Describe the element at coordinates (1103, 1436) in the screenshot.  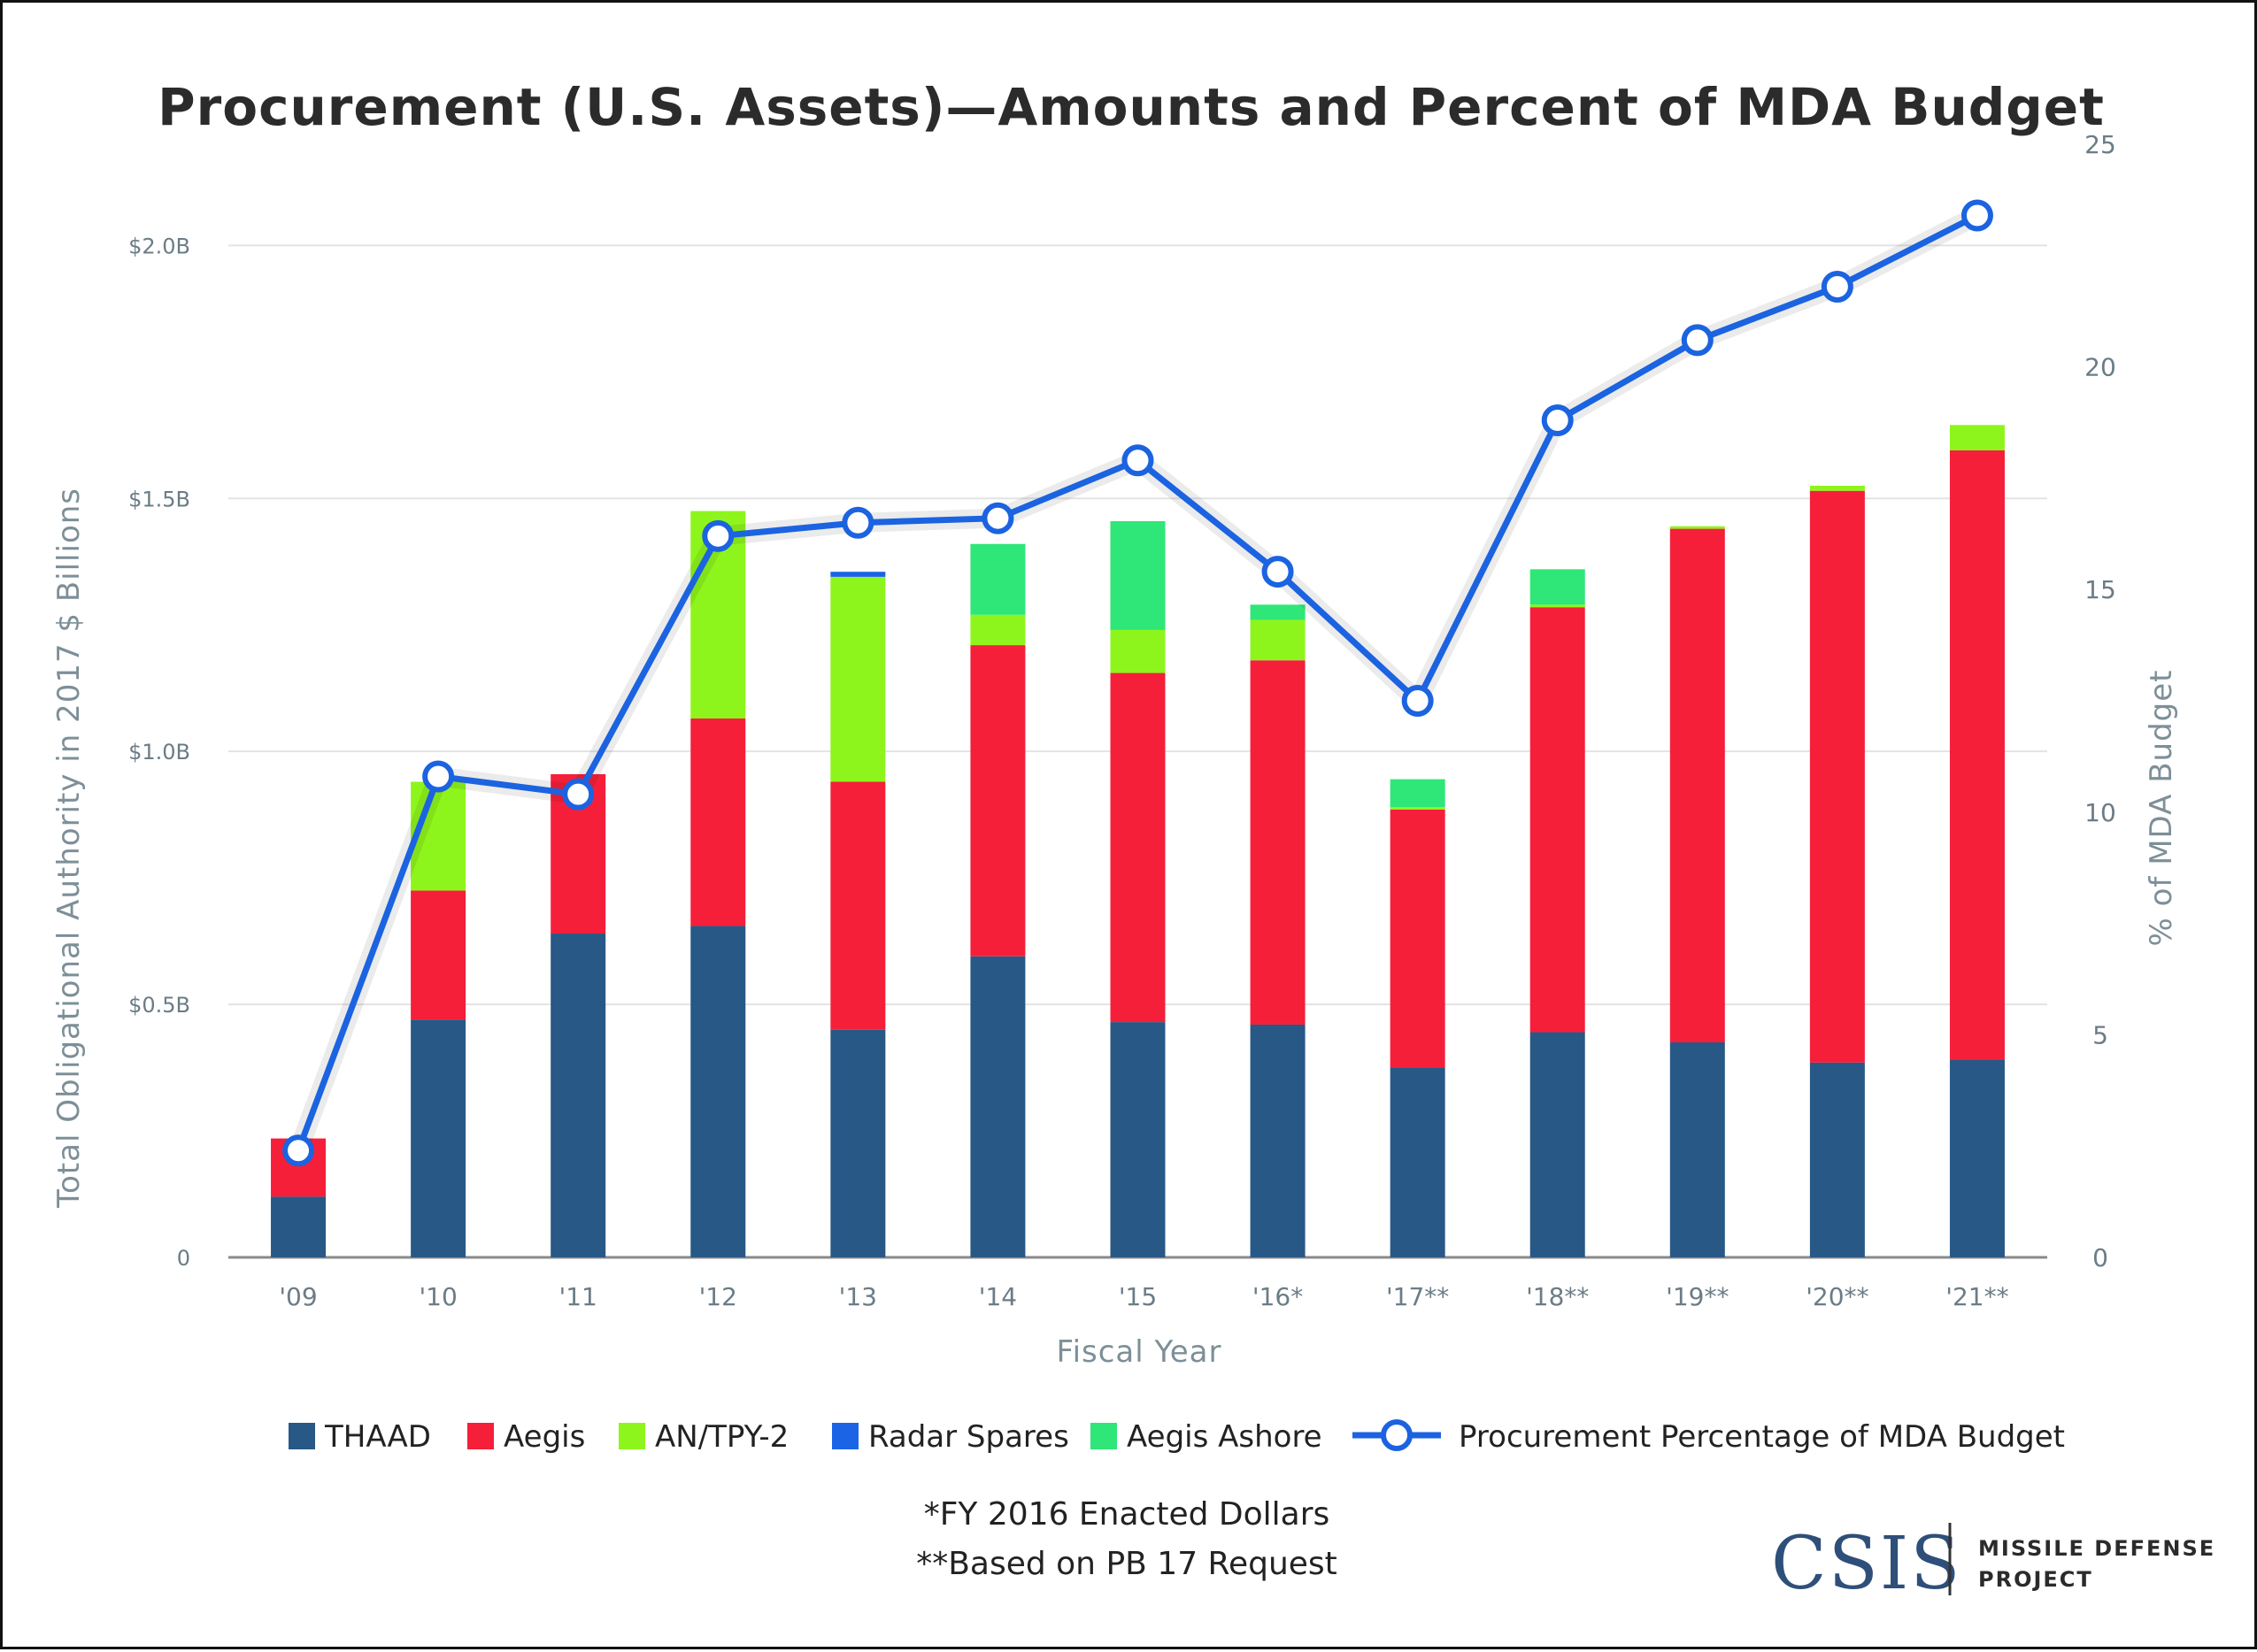
I see `legend-swatch-aegis-ashore` at that location.